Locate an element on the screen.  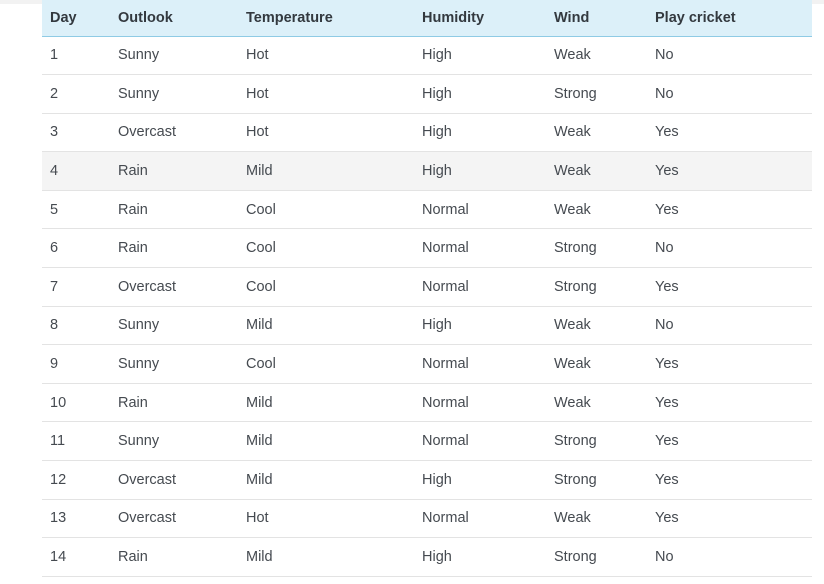
table-row-highlighted: 4 Rain Mild High Weak Yes is located at coordinates (427, 171).